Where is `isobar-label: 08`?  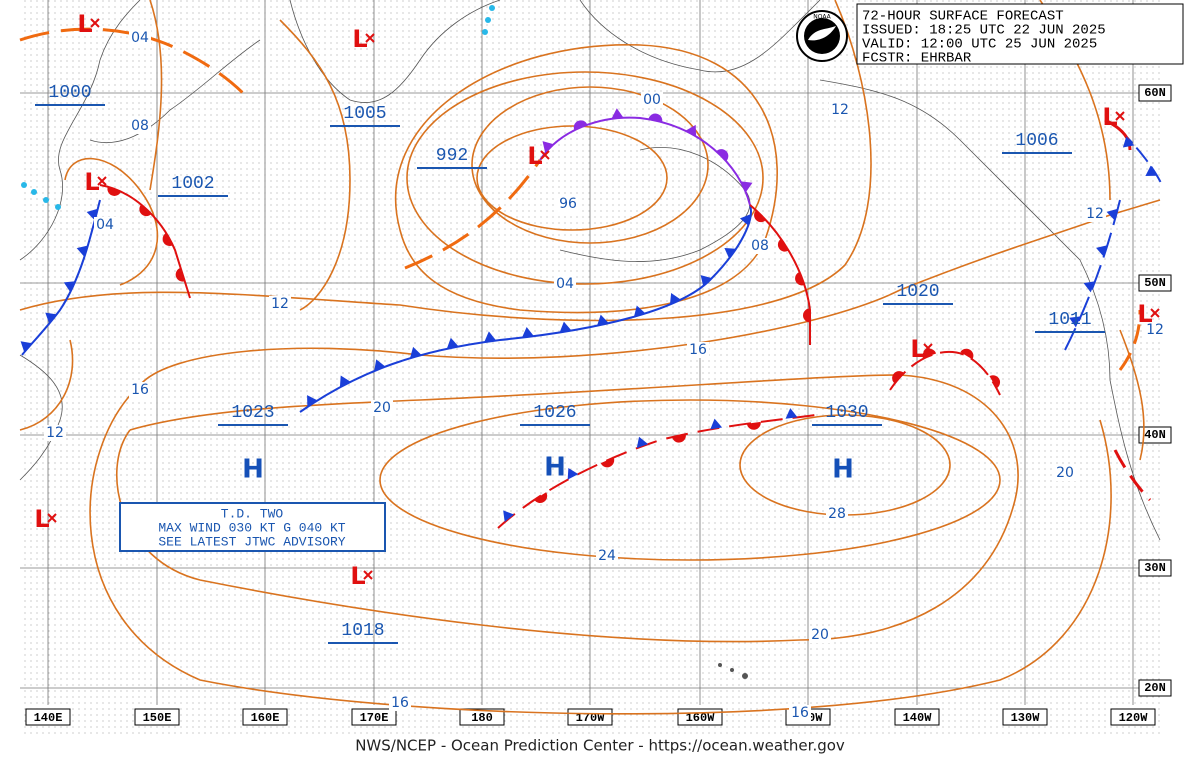 isobar-label: 08 is located at coordinates (140, 126).